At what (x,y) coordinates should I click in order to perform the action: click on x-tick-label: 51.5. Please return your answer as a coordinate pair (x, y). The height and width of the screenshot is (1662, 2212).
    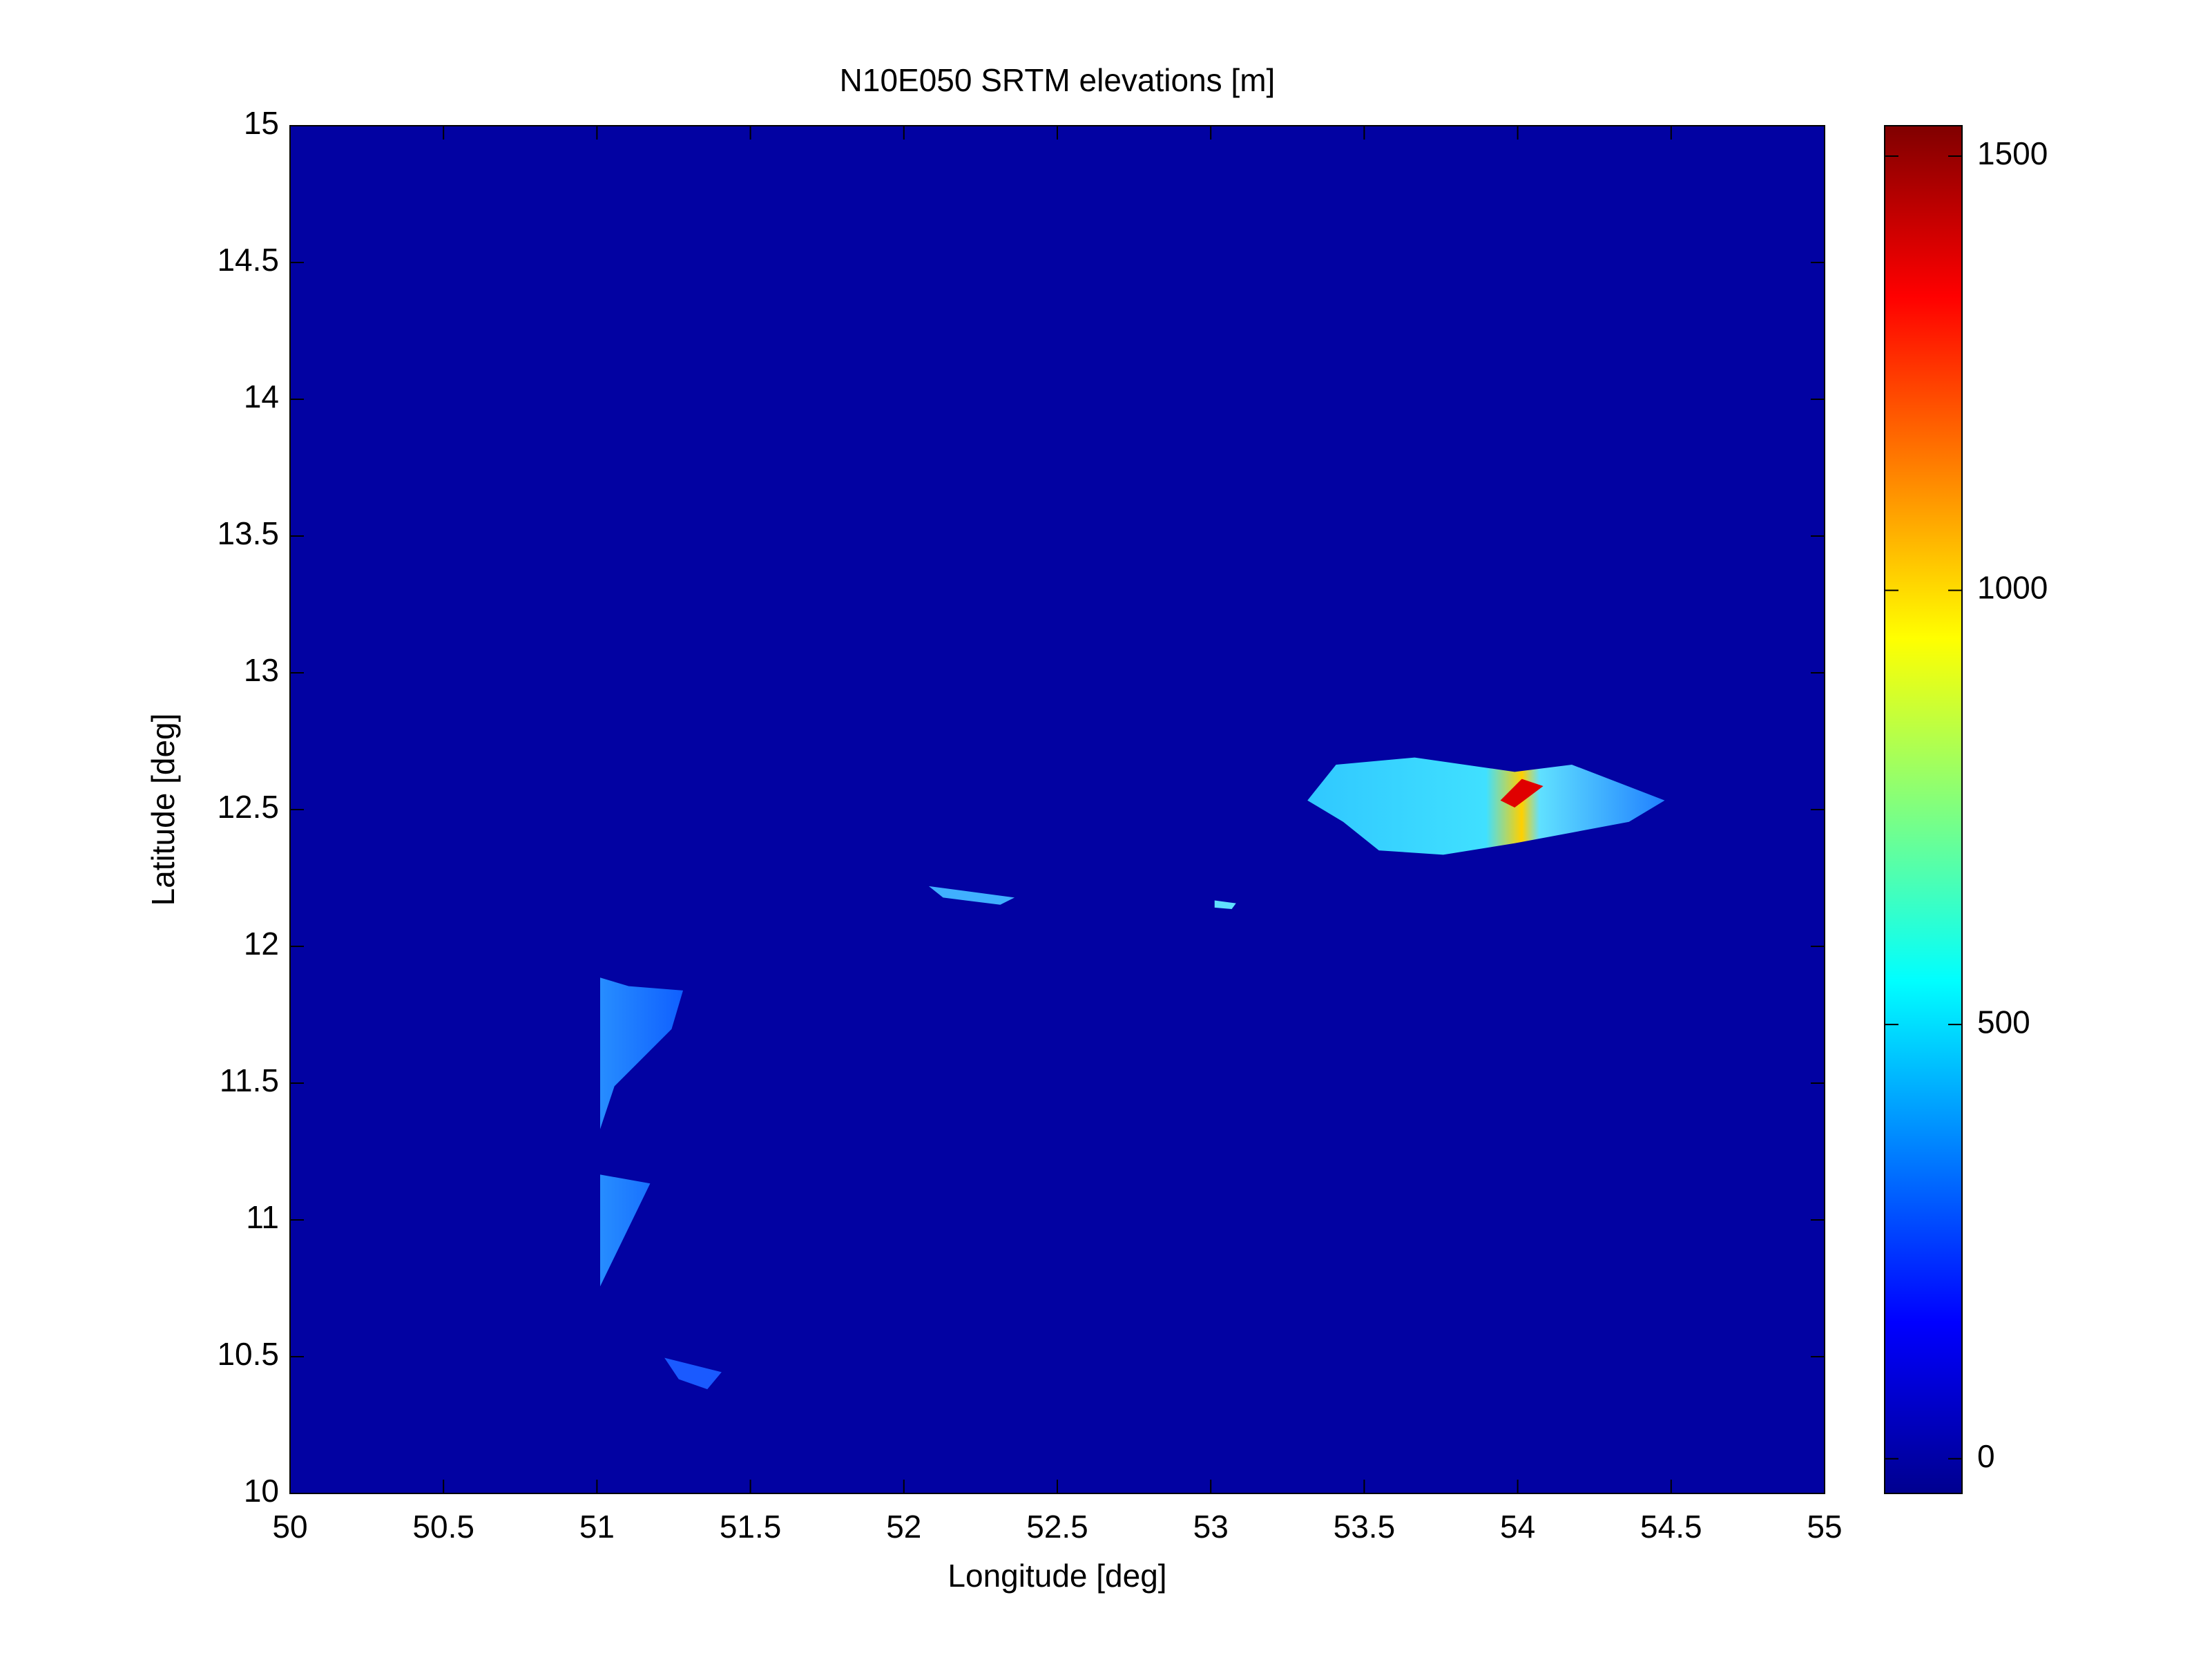
    Looking at the image, I should click on (751, 1527).